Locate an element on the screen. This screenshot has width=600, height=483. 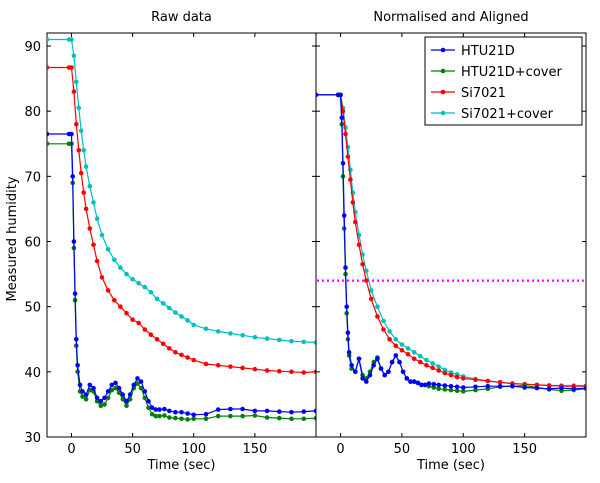
legend-box is located at coordinates (503, 81).